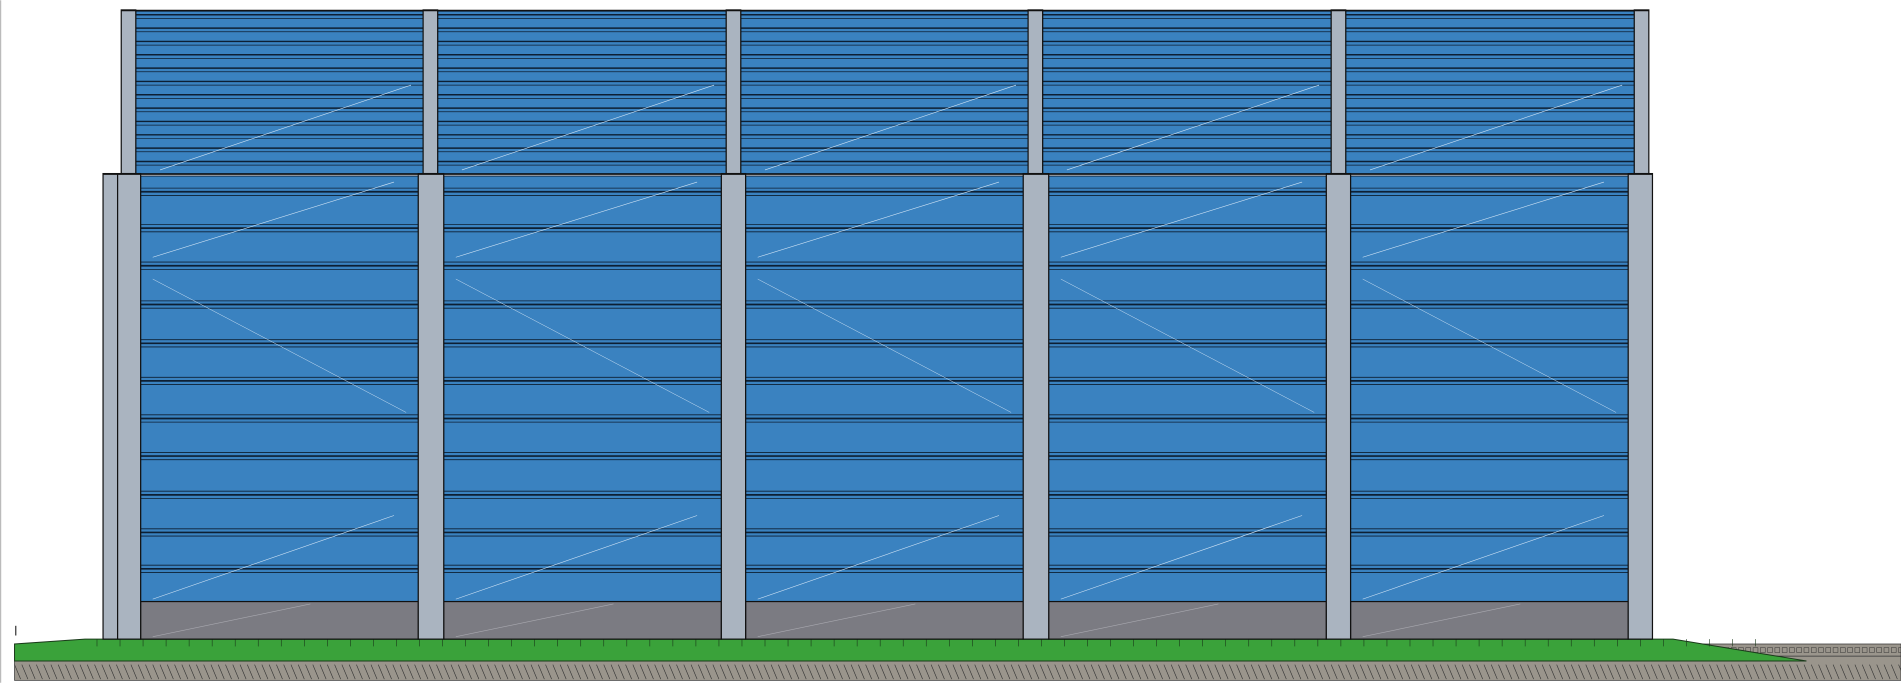 This screenshot has height=683, width=1901. I want to click on upper-post, so click(1035, 92).